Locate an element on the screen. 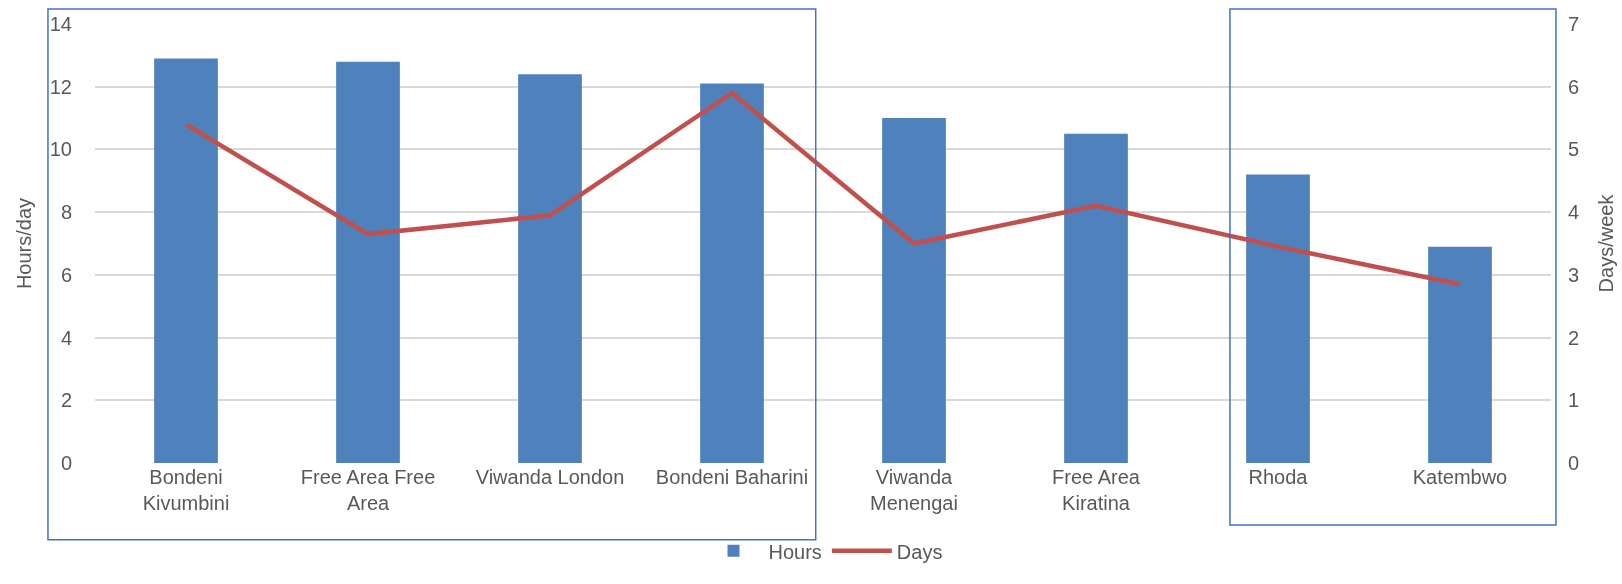 The height and width of the screenshot is (584, 1622). y-axis-title: Hours/day is located at coordinates (24, 243).